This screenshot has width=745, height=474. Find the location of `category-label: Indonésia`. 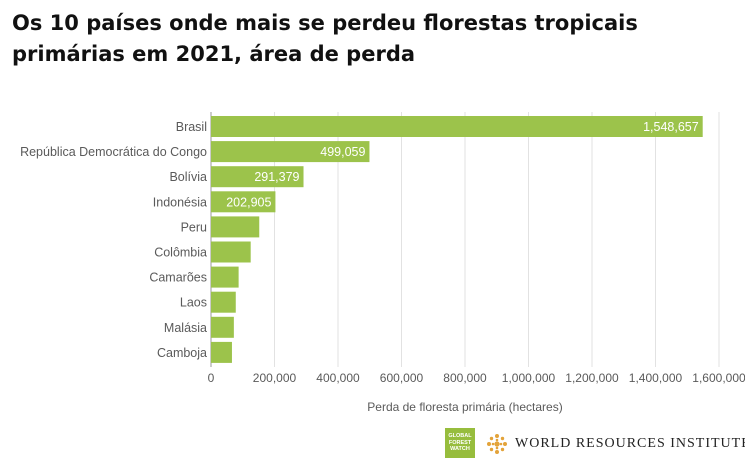

category-label: Indonésia is located at coordinates (180, 202).